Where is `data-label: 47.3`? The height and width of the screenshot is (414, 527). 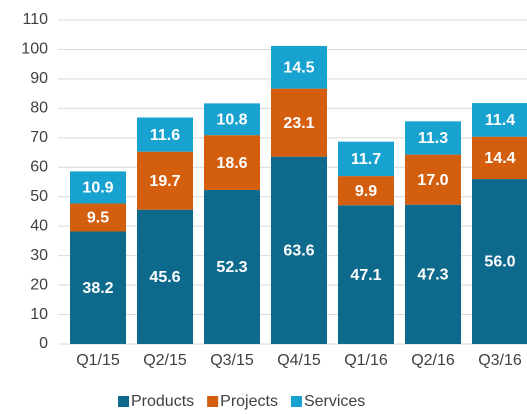 data-label: 47.3 is located at coordinates (432, 275).